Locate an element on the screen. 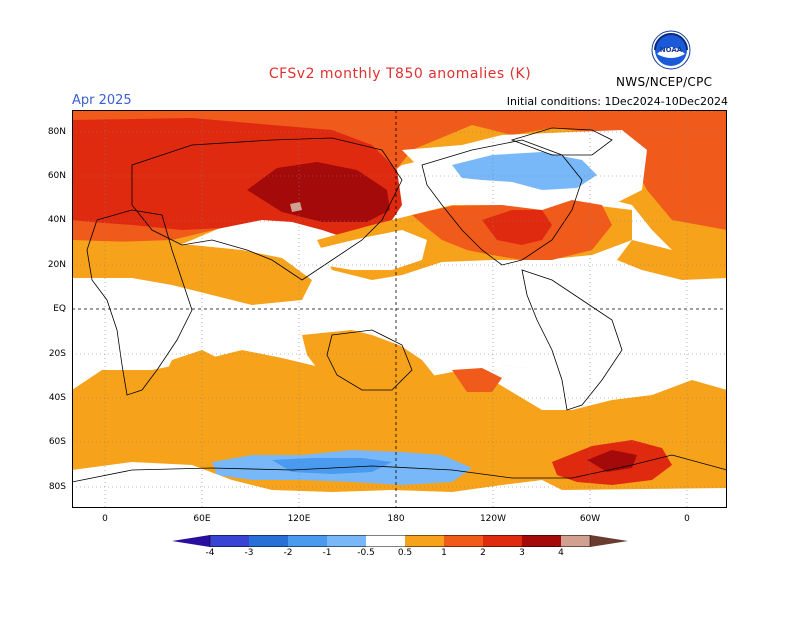 This screenshot has width=800, height=618. colorbar-label: -2 is located at coordinates (288, 553).